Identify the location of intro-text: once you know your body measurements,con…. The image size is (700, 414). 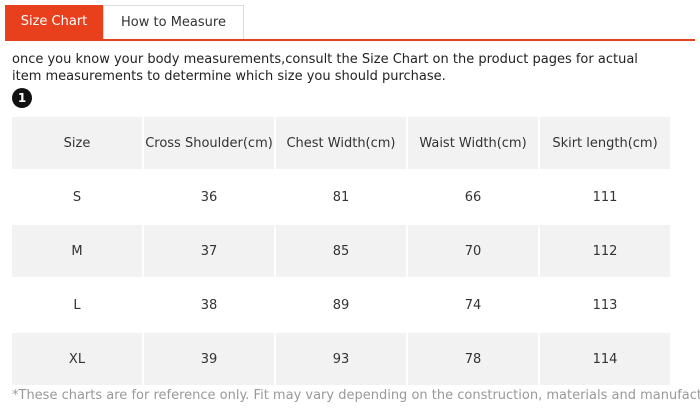
(325, 68).